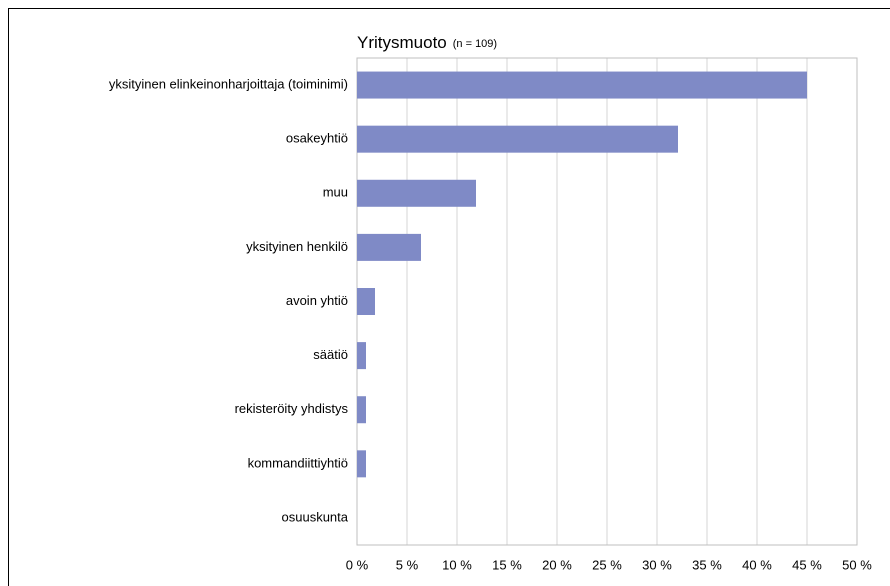 This screenshot has height=586, width=890. I want to click on y-tick-label: rekisteröity yhdistys, so click(292, 408).